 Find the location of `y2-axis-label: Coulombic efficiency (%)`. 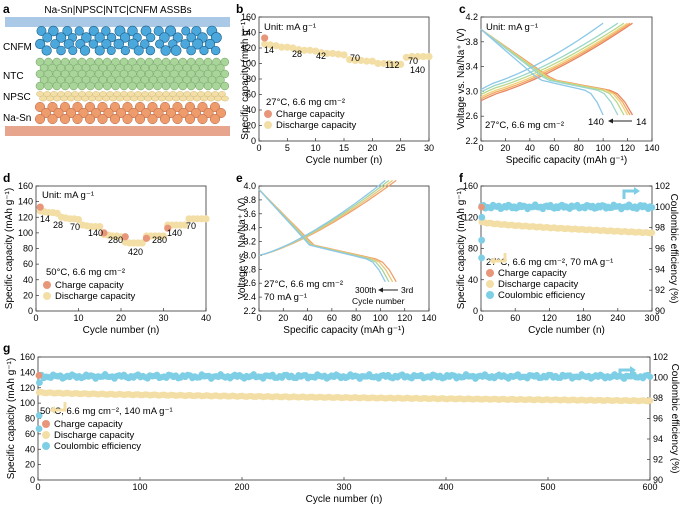

y2-axis-label: Coulombic efficiency (%) is located at coordinates (674, 419).